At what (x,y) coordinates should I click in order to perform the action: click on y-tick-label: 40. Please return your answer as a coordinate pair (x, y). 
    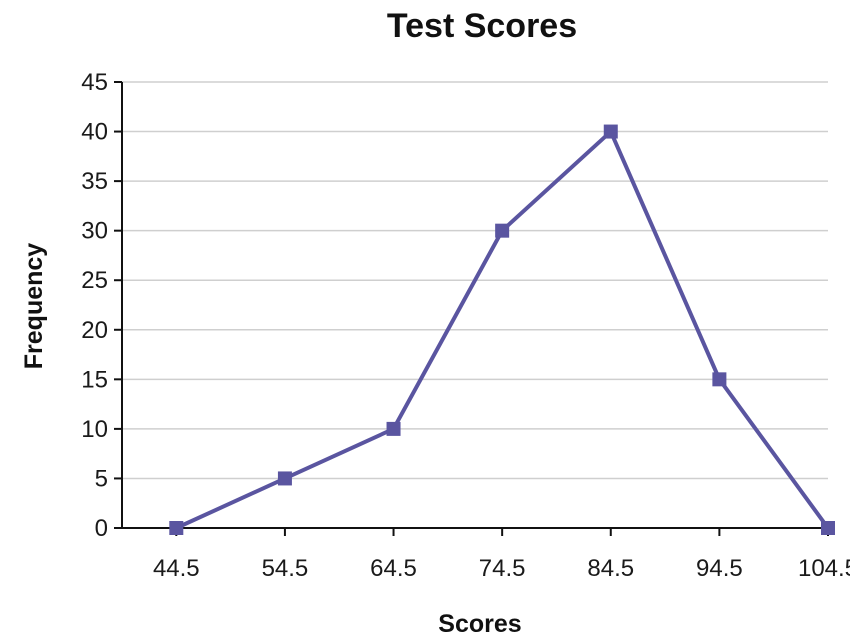
    Looking at the image, I should click on (94, 132).